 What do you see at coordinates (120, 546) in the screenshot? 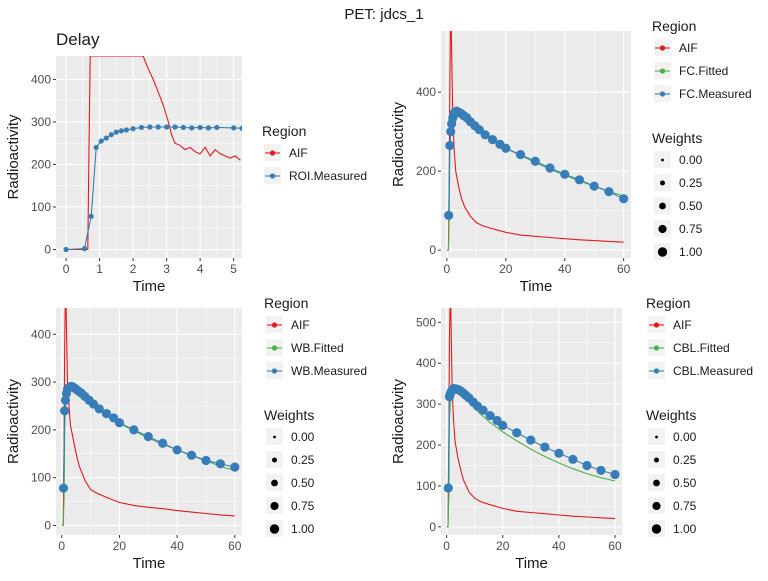
I see `x-tick-label: 20` at bounding box center [120, 546].